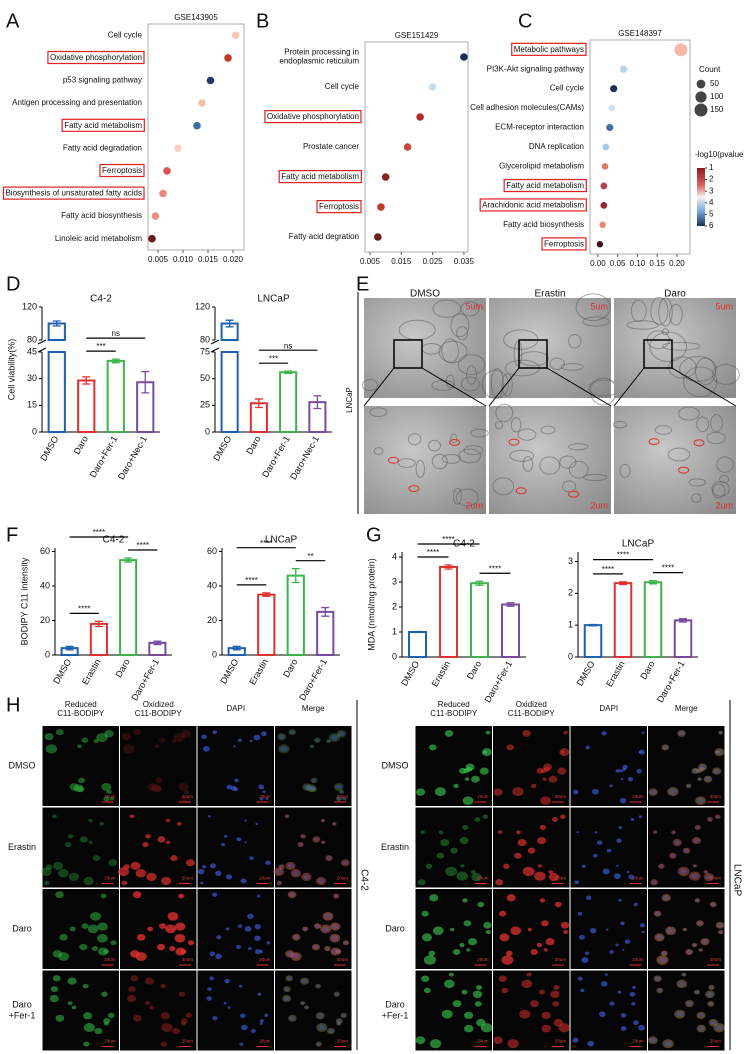 The height and width of the screenshot is (1054, 744). I want to click on y-axis-label: Cell viability(%), so click(11, 370).